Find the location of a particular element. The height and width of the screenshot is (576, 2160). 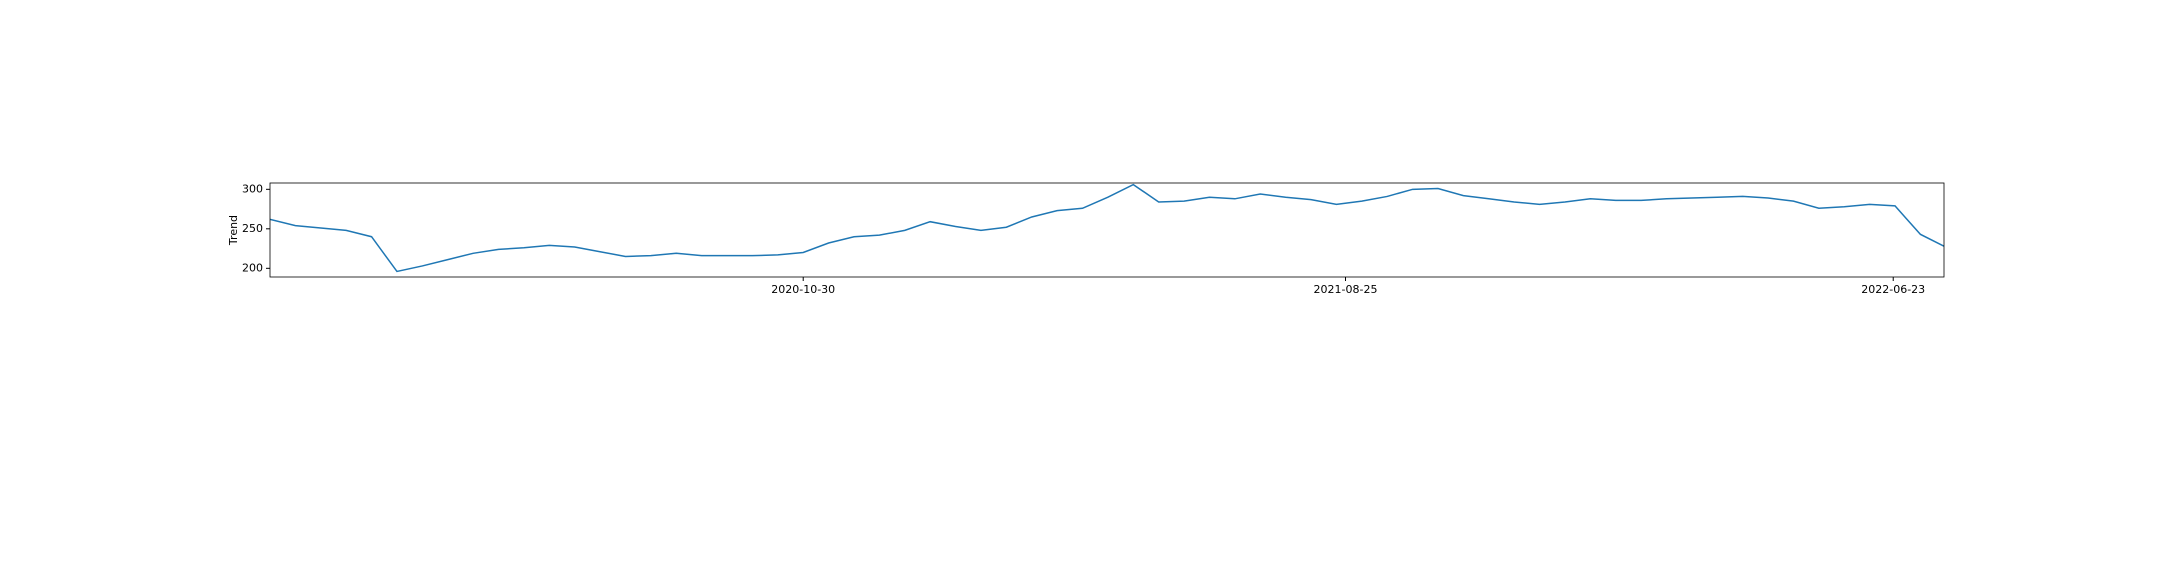

x-tick-label: 2020-10-30 is located at coordinates (803, 289).